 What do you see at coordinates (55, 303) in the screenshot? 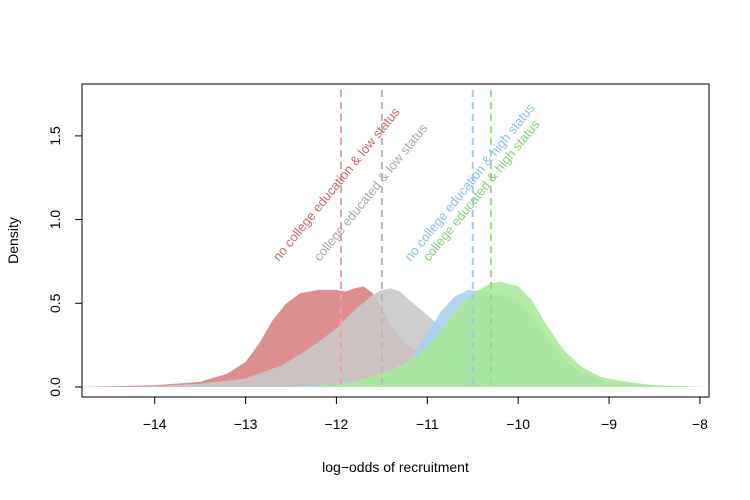
I see `y-tick-label: 0.5` at bounding box center [55, 303].